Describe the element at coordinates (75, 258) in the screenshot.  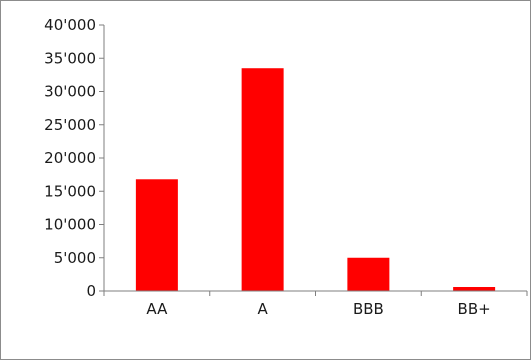
I see `y-tick-label: 5'000` at that location.